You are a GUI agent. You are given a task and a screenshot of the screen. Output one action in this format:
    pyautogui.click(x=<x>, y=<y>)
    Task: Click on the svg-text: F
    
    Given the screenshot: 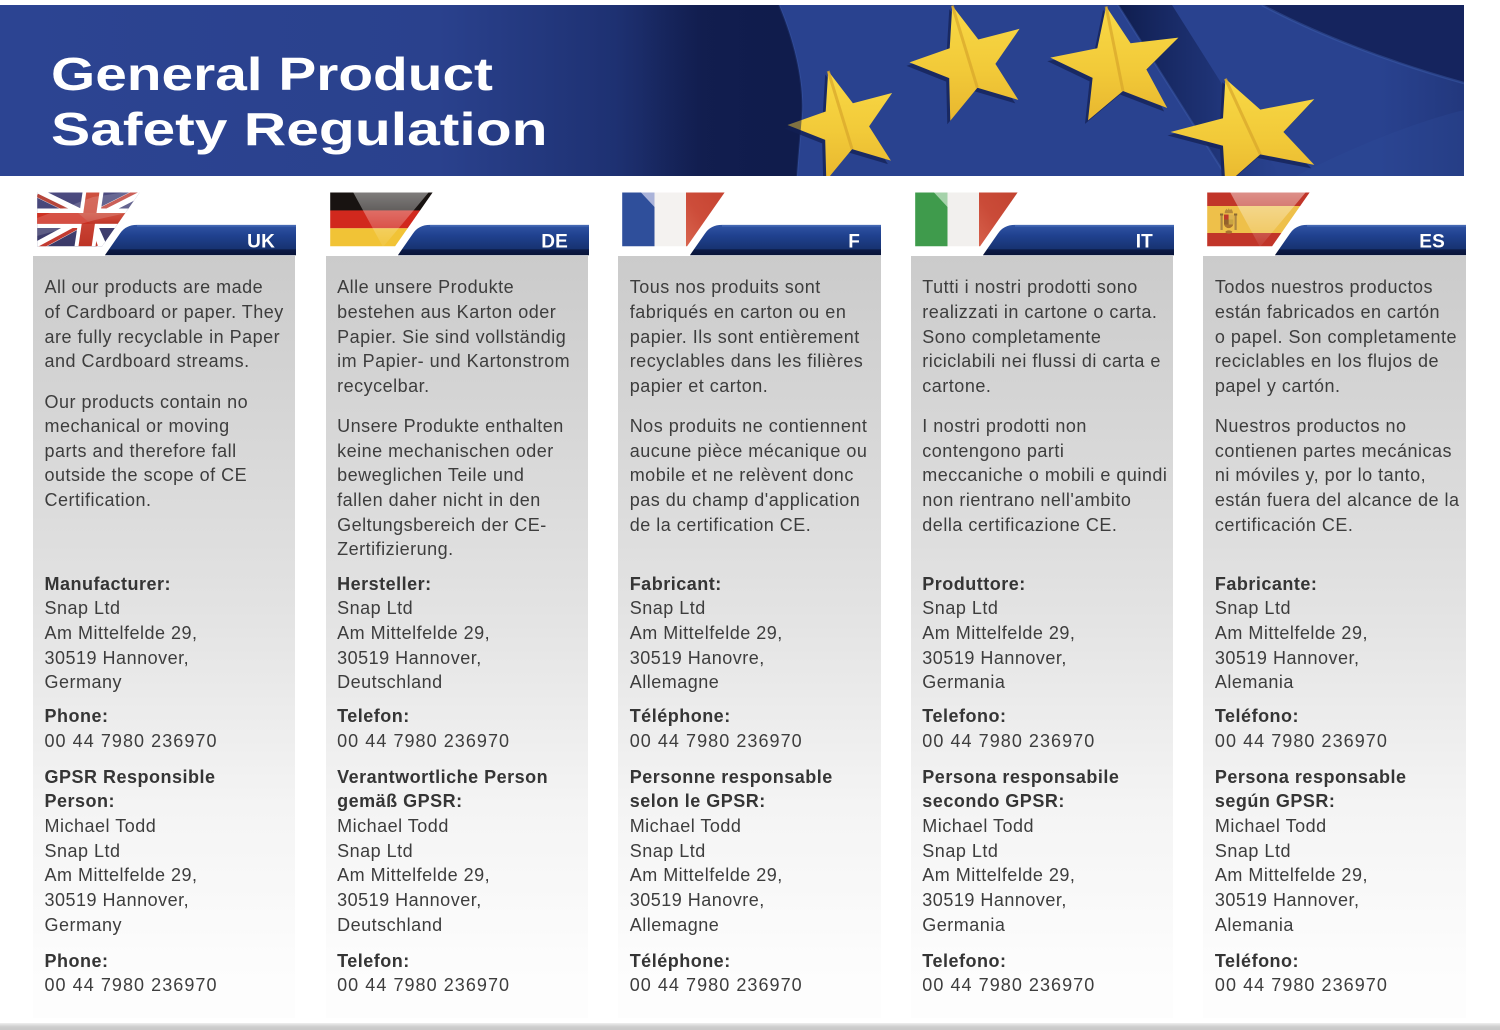 What is the action you would take?
    pyautogui.click(x=854, y=242)
    